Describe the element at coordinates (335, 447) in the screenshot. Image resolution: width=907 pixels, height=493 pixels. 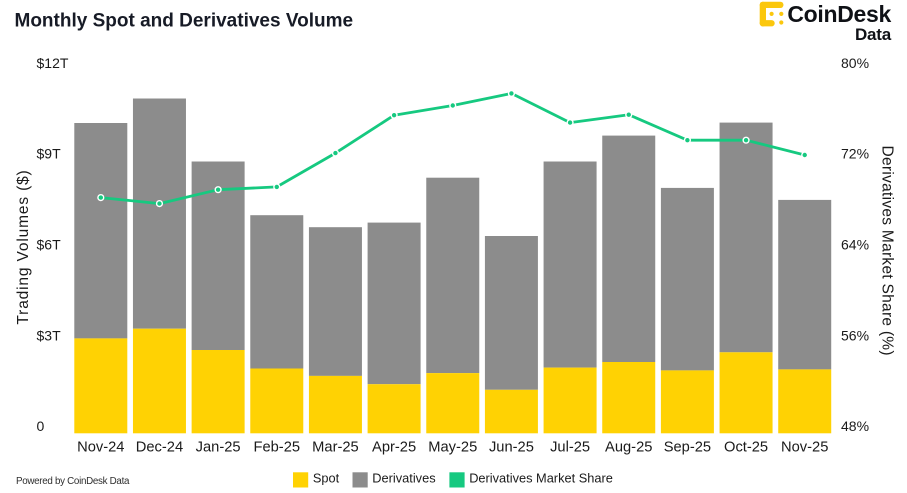
I see `svg-text: Mar-25` at that location.